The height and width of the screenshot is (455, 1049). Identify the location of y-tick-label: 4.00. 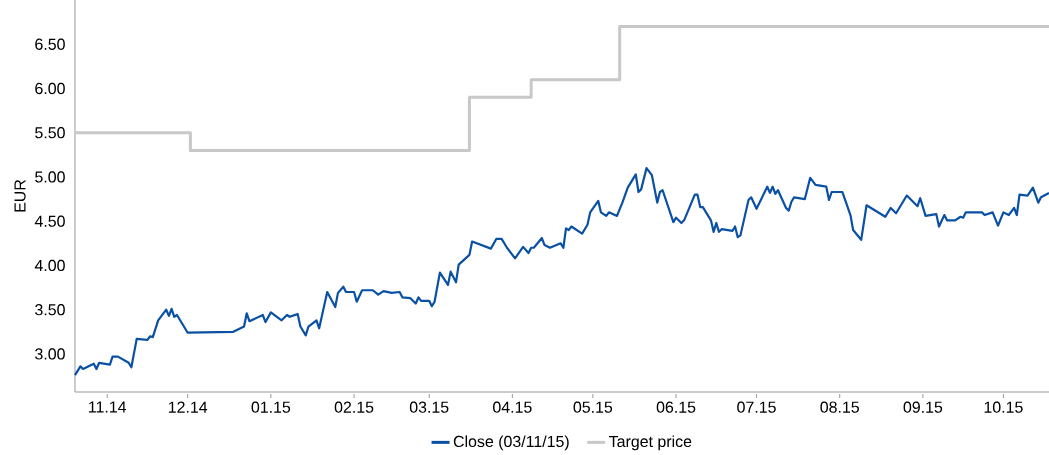
(49, 265).